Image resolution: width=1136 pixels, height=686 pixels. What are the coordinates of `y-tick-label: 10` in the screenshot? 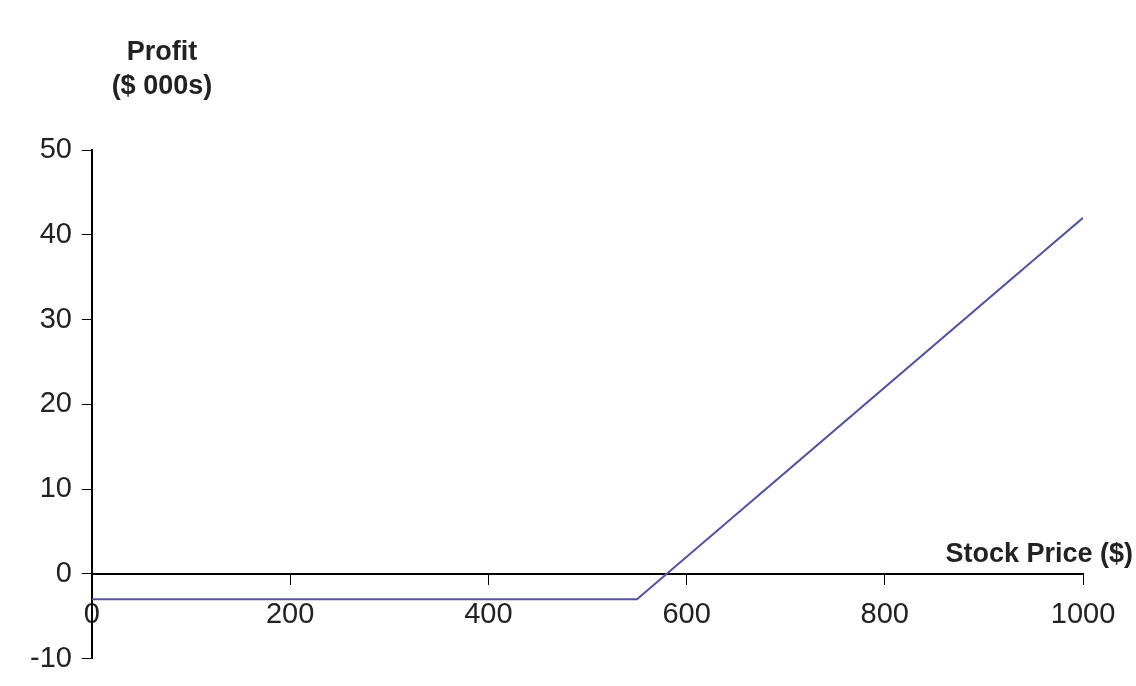 It's located at (55, 487).